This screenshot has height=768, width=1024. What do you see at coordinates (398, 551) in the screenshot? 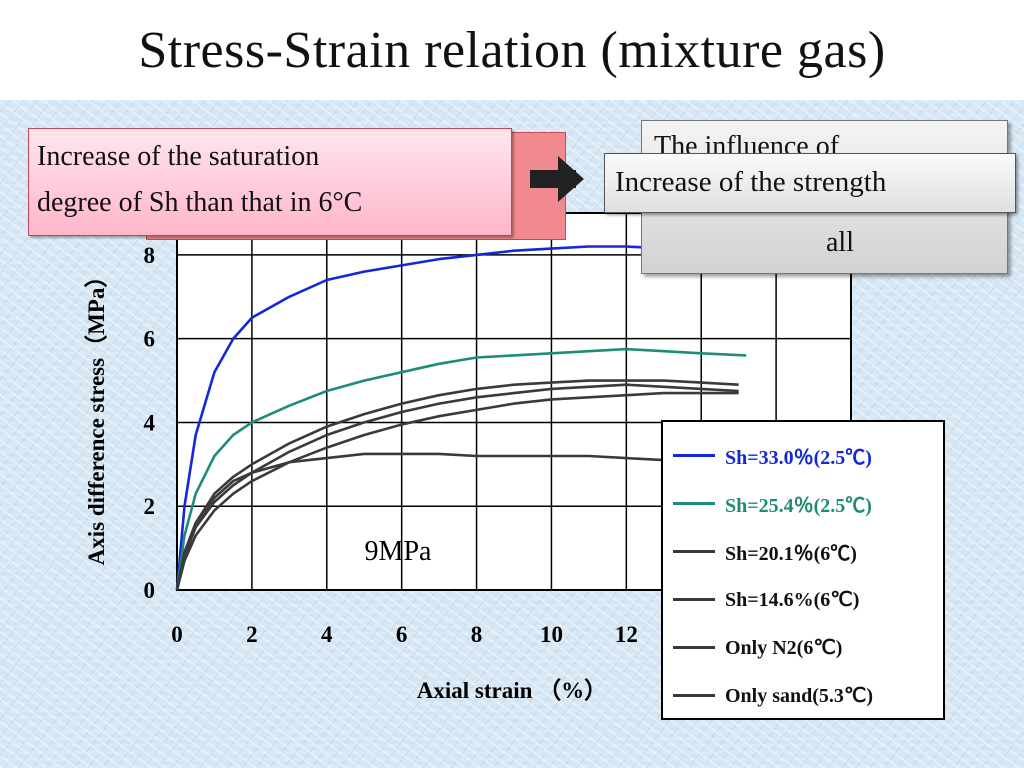
I see `annotation-9mpa: 9MPa` at bounding box center [398, 551].